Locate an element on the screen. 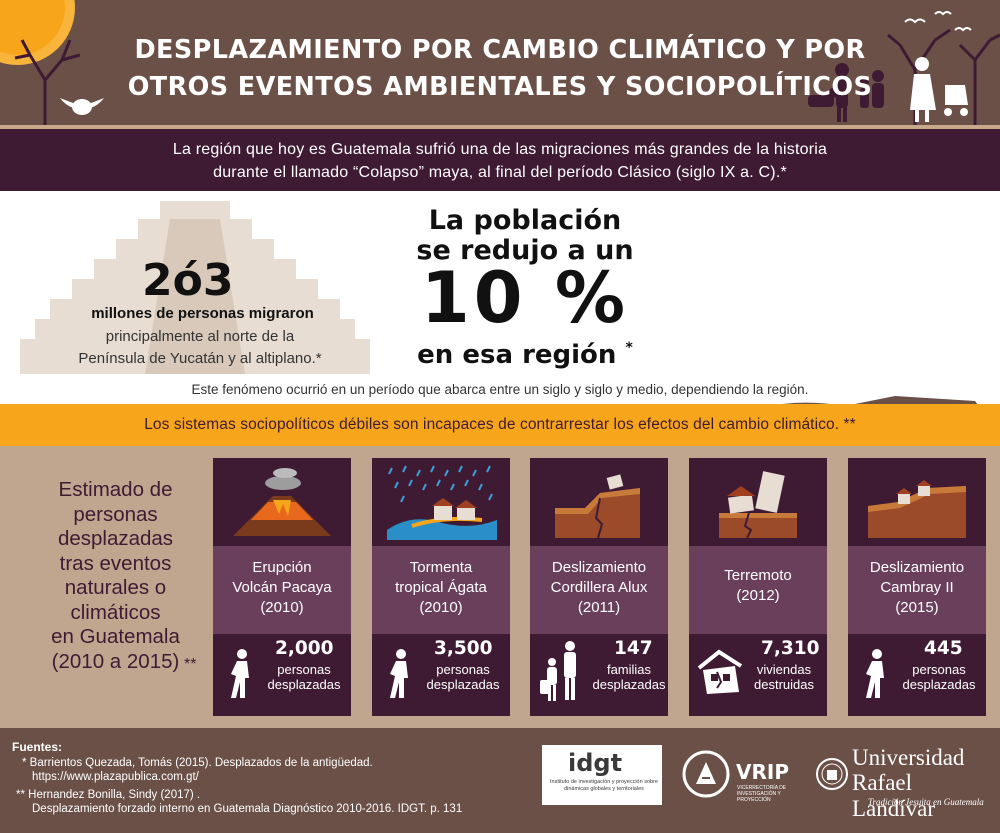 Image resolution: width=1000 pixels, height=833 pixels. event-unit: familias desplazadas is located at coordinates (629, 677).